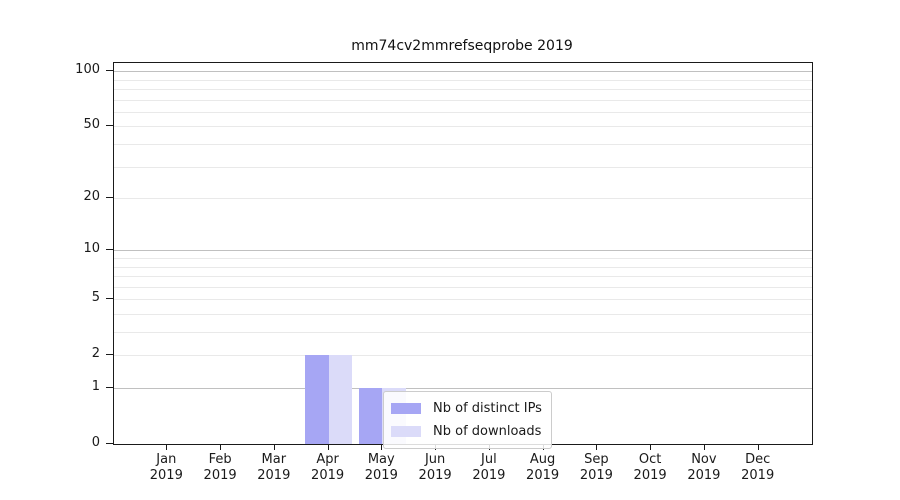 The height and width of the screenshot is (500, 900). Describe the element at coordinates (340, 399) in the screenshot. I see `bar-nb-of-downloads-apr` at that location.